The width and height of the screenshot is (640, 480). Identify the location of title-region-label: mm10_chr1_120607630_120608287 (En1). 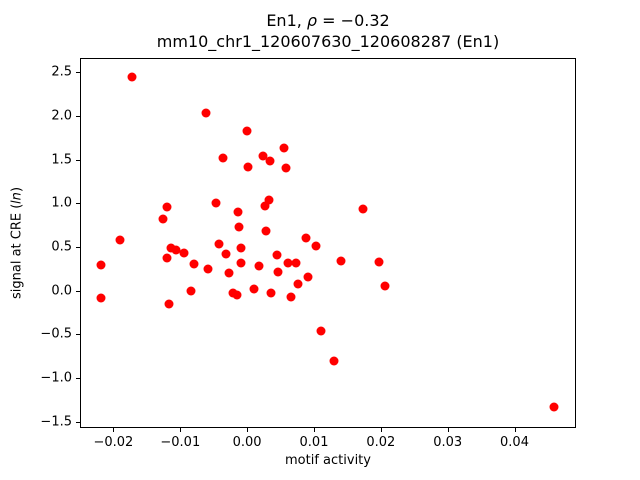
(328, 41).